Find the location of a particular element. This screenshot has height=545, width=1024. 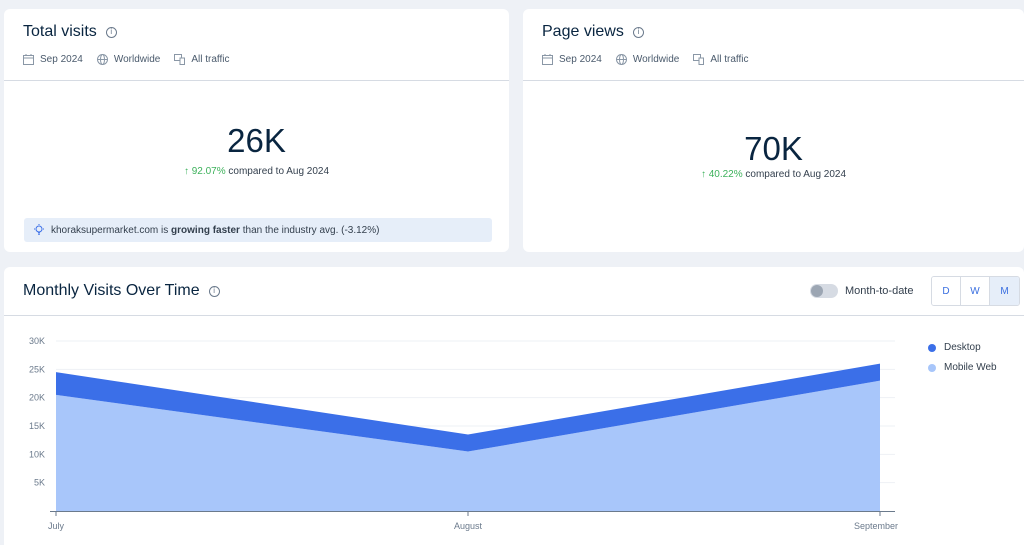

y-tick-label: 25K is located at coordinates (37, 369).